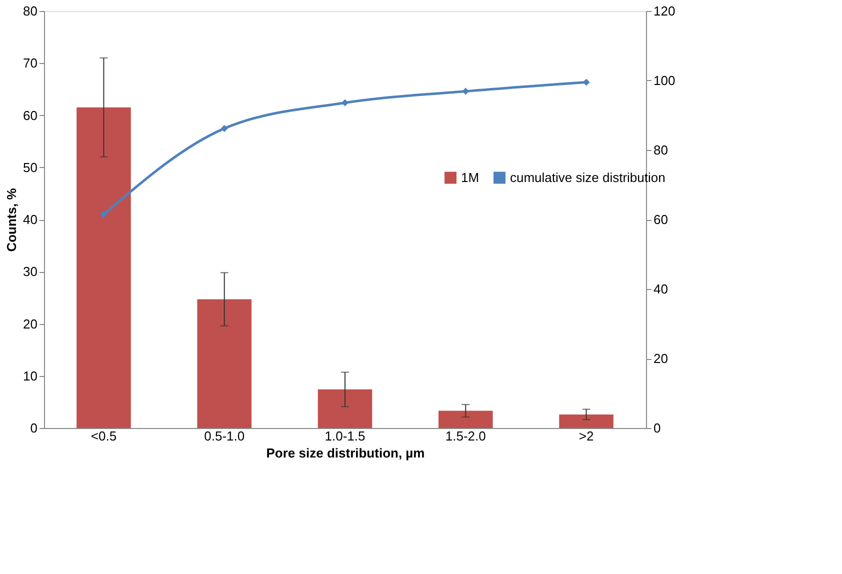 This screenshot has height=574, width=842. Describe the element at coordinates (30, 324) in the screenshot. I see `y-tick-label: 20` at that location.